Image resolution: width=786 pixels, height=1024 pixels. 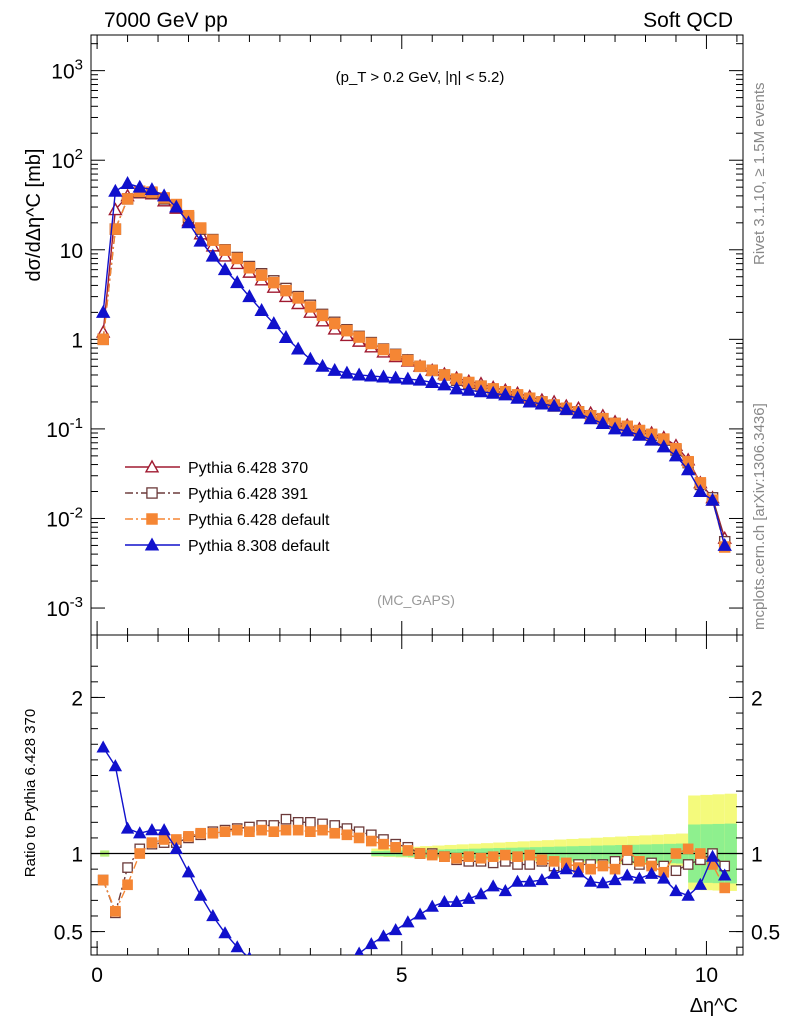 What do you see at coordinates (714, 1006) in the screenshot?
I see `ratio-xlabel: Δη^C` at bounding box center [714, 1006].